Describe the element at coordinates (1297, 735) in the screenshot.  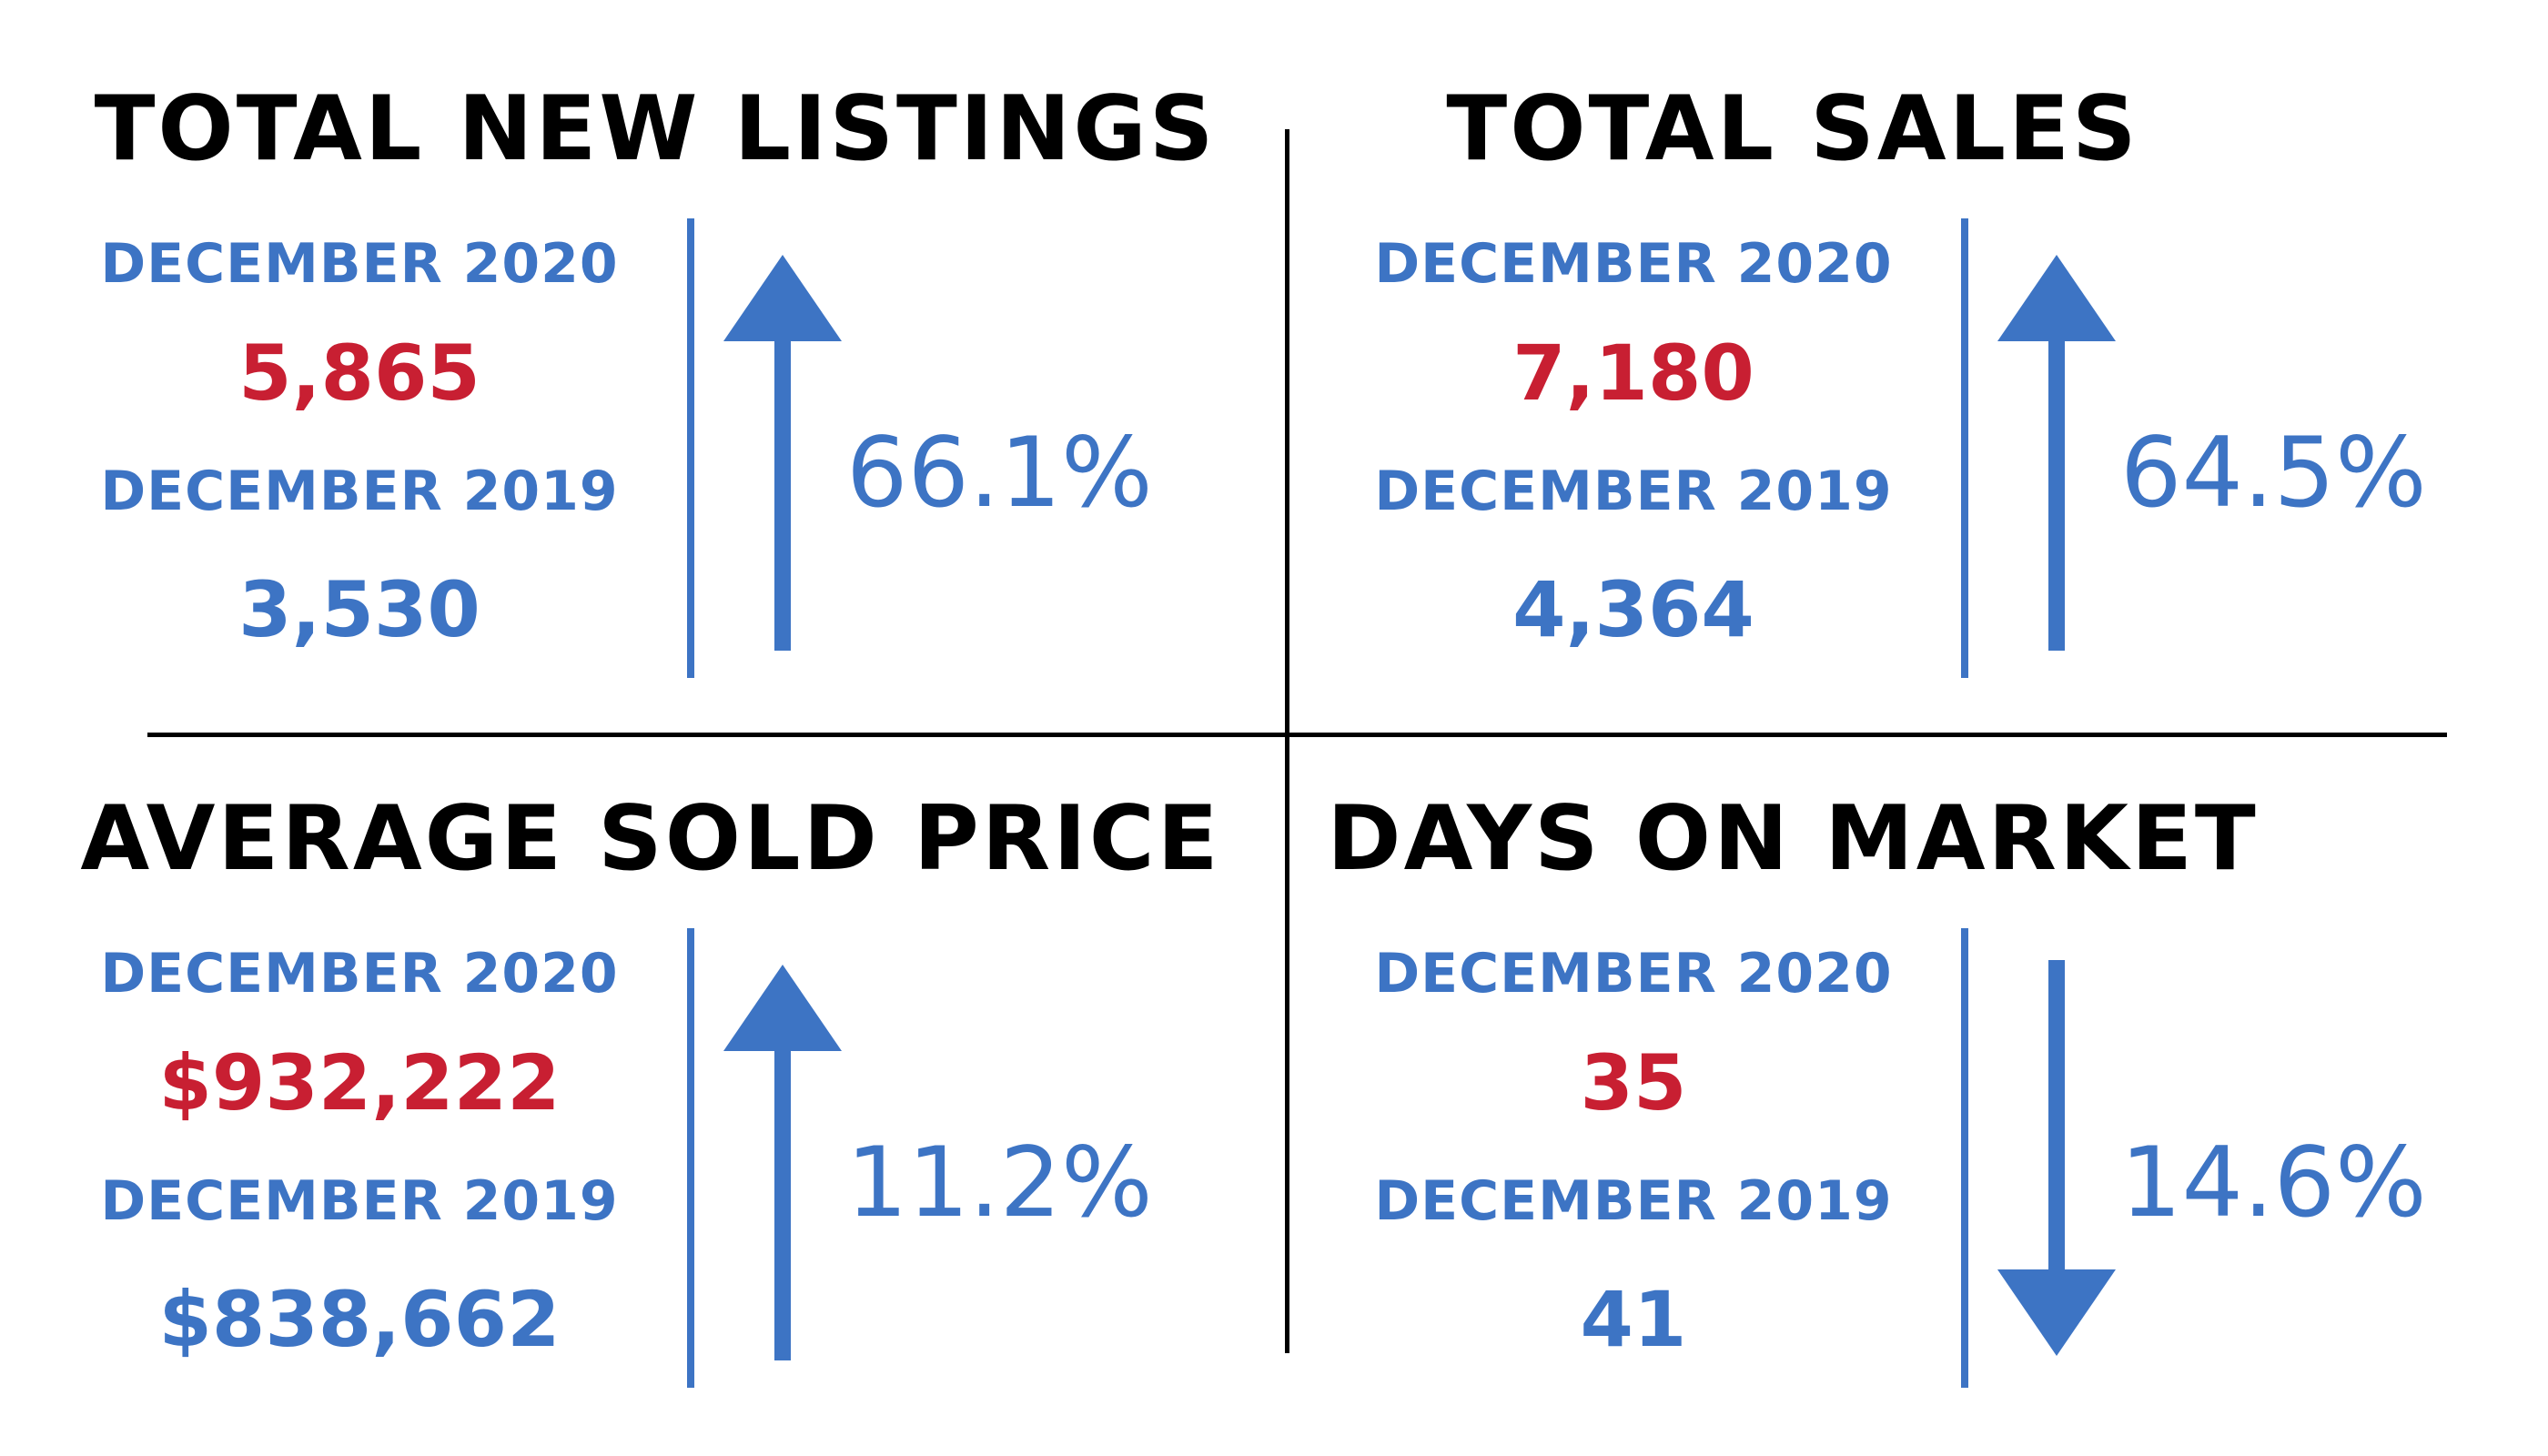
I see `horizontal-divider` at that location.